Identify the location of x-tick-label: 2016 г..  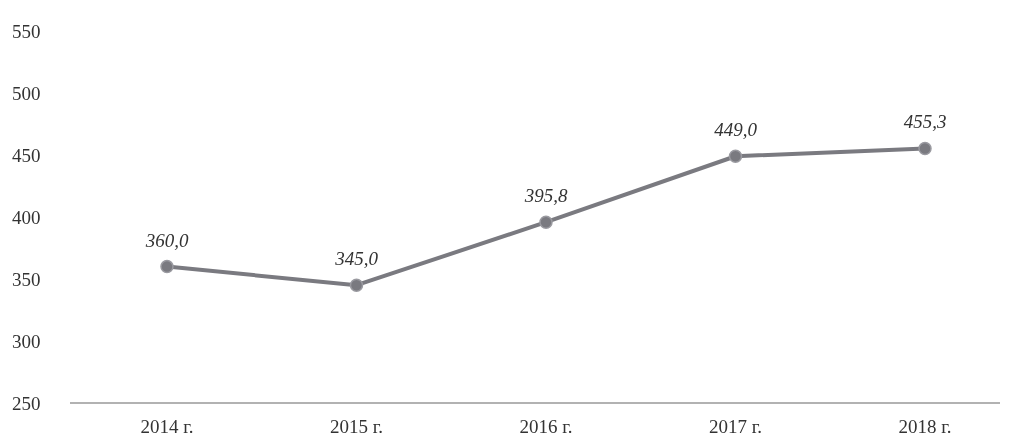
(546, 426).